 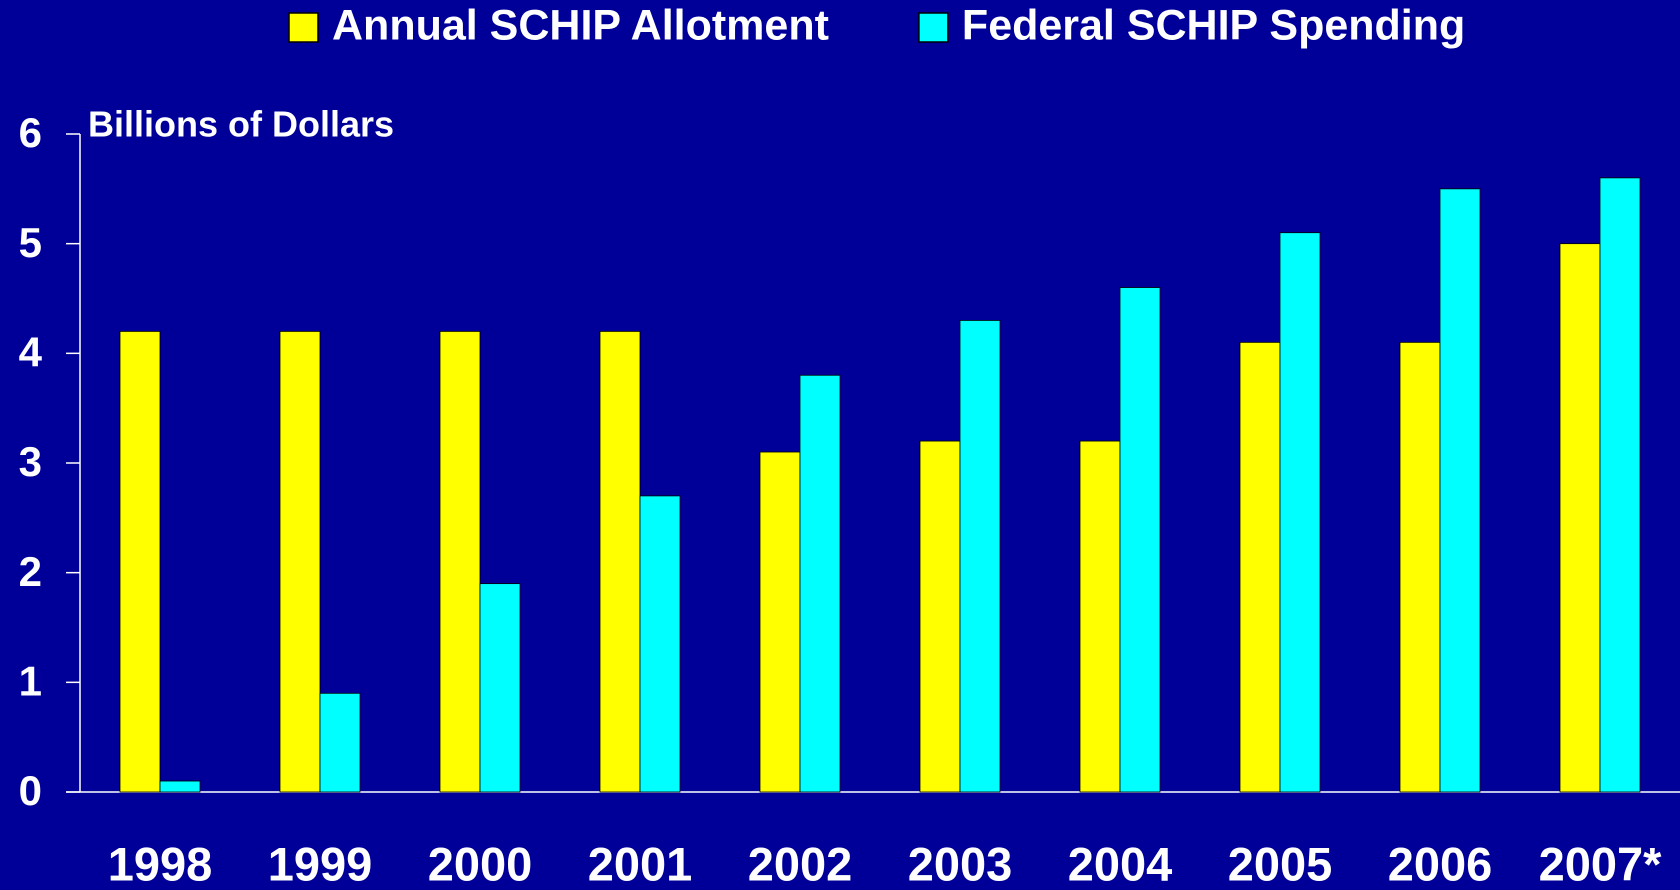 What do you see at coordinates (31, 351) in the screenshot?
I see `y-tick-label: 4` at bounding box center [31, 351].